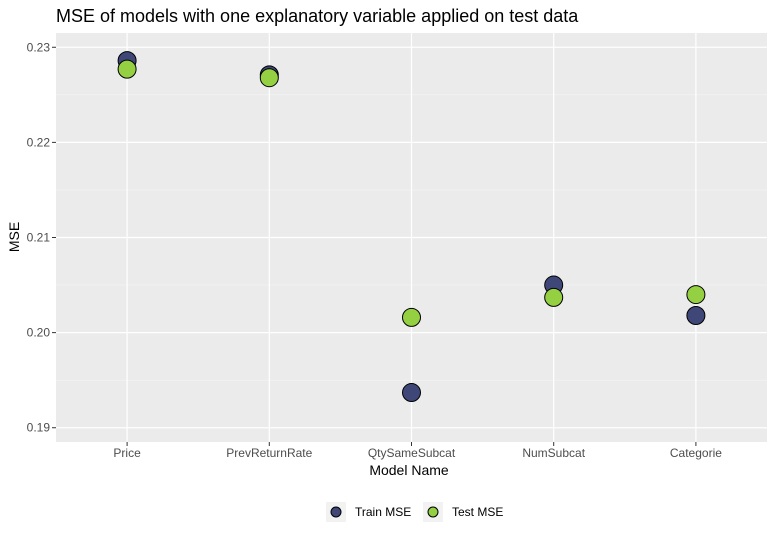 The height and width of the screenshot is (538, 772). What do you see at coordinates (414, 512) in the screenshot?
I see `legend: Train MSE Test MSE` at bounding box center [414, 512].